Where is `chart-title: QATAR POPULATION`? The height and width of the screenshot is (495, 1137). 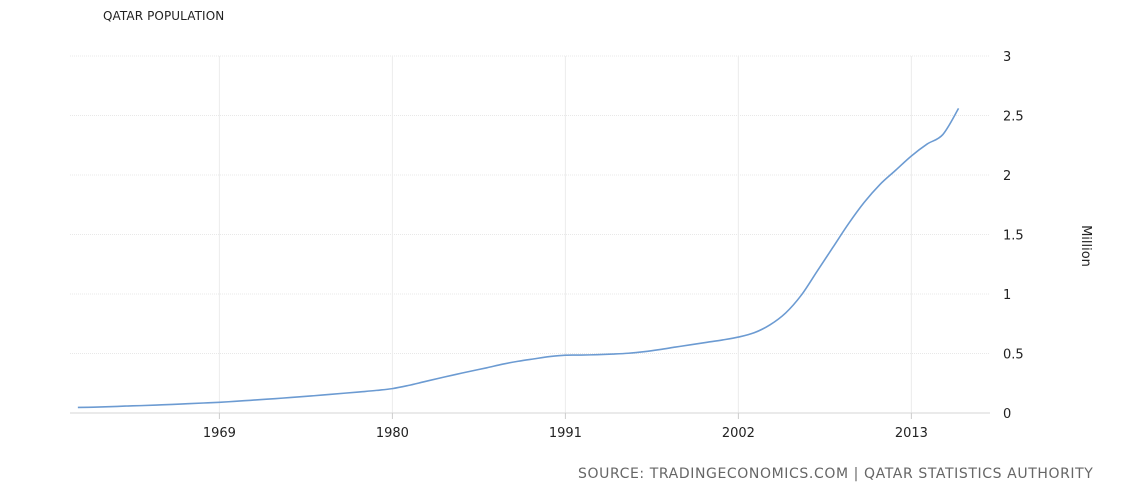 chart-title: QATAR POPULATION is located at coordinates (164, 16).